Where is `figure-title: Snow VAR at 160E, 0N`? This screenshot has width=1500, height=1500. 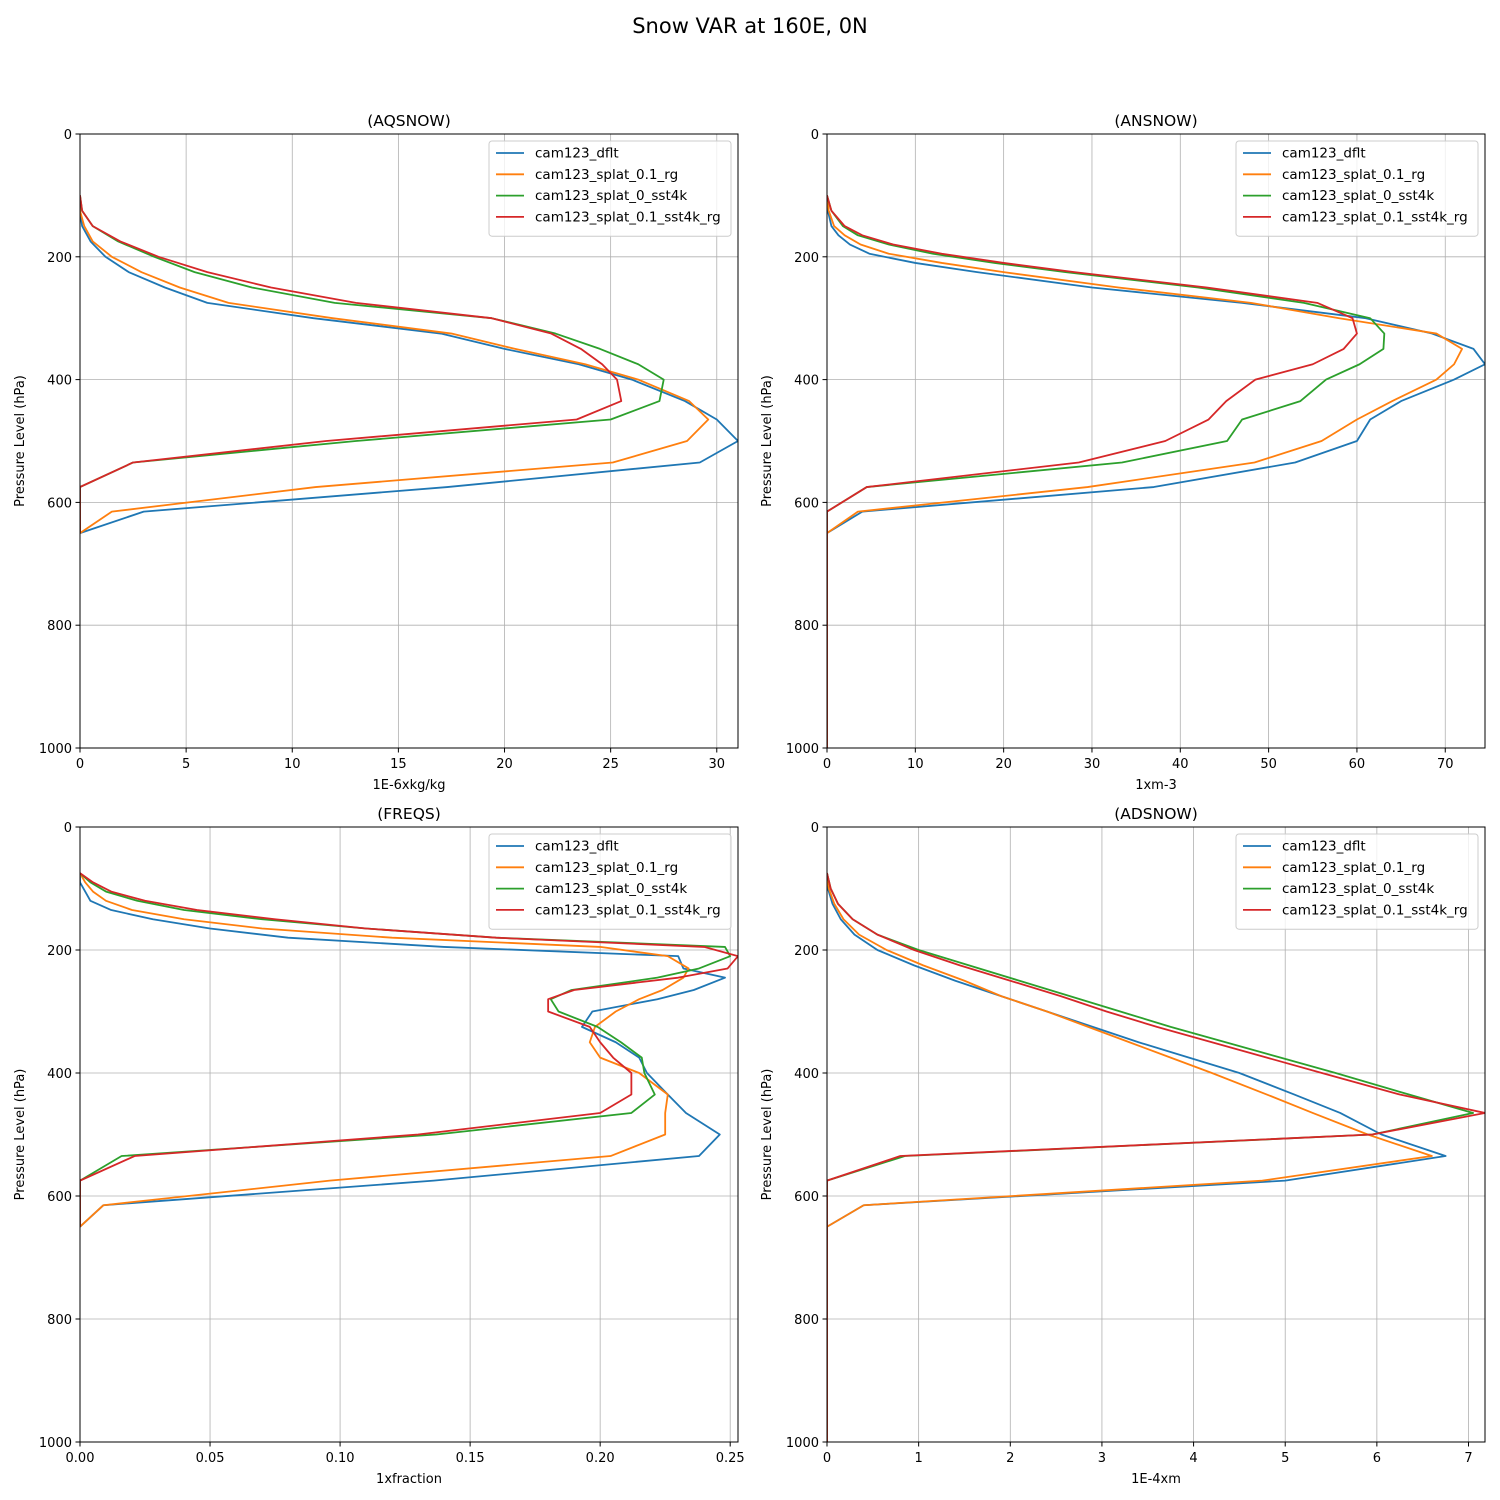 figure-title: Snow VAR at 160E, 0N is located at coordinates (750, 26).